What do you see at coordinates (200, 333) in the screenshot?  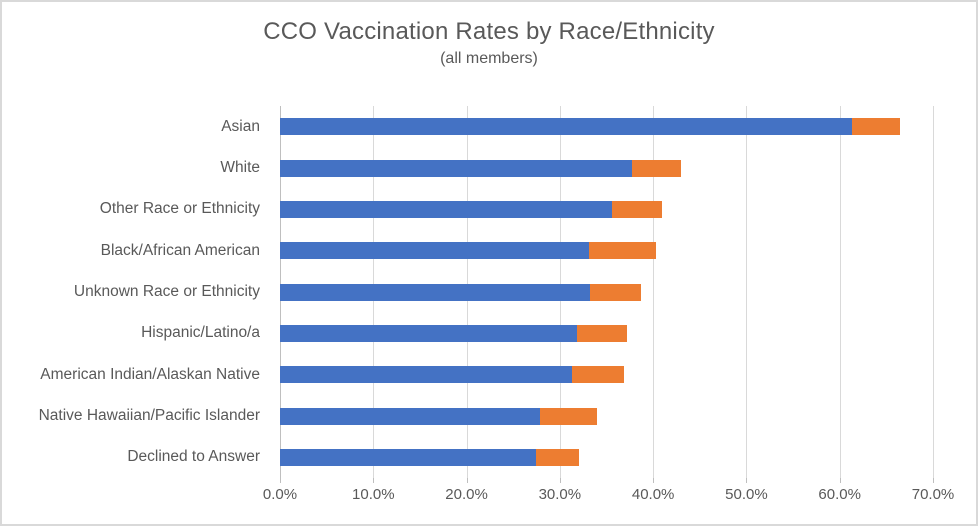 I see `category-label: Hispanic/Latino/a` at bounding box center [200, 333].